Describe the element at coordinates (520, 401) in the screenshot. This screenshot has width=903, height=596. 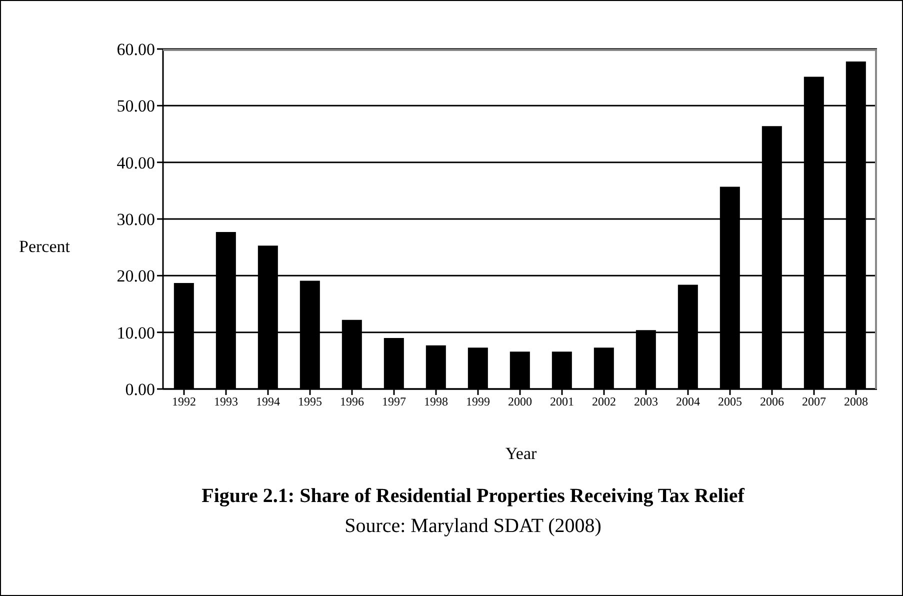
I see `x-tick-label: 2000` at that location.